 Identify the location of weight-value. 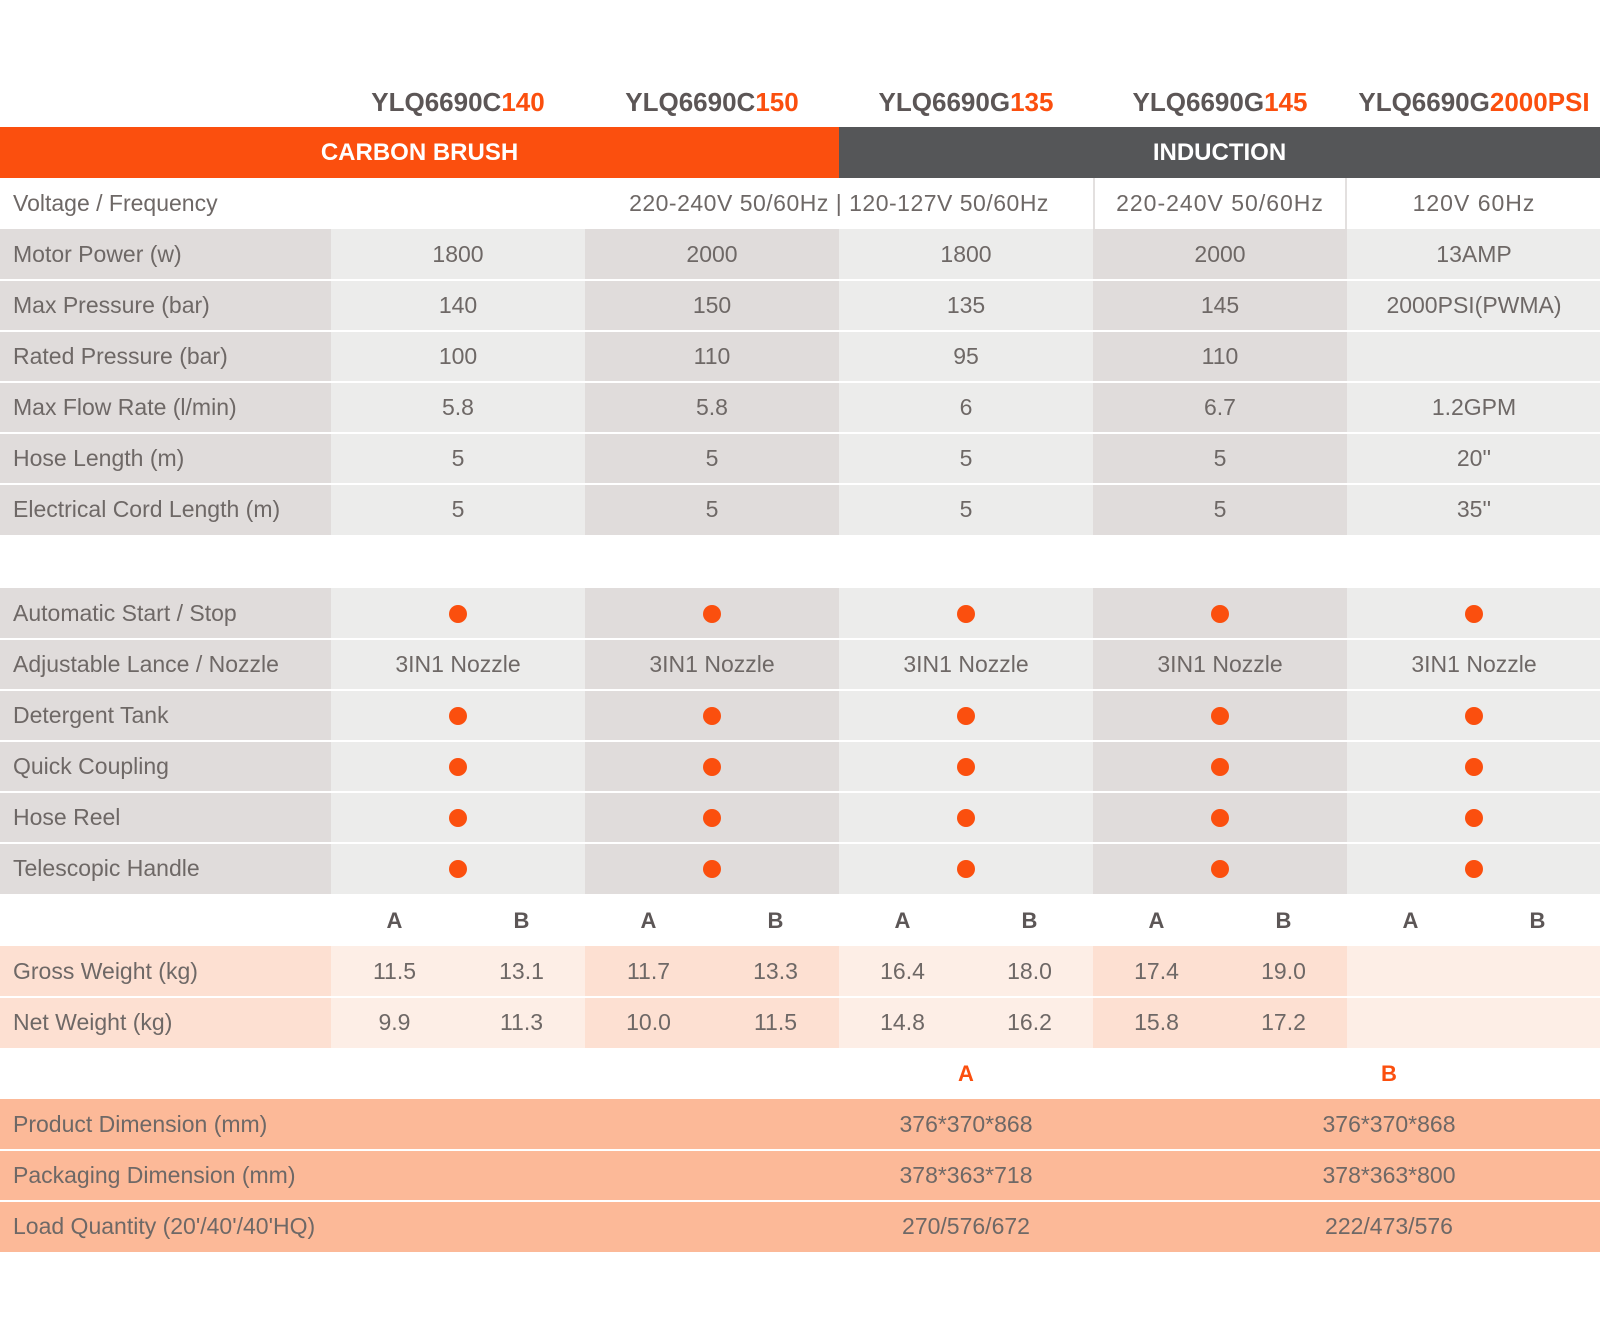
(1410, 971).